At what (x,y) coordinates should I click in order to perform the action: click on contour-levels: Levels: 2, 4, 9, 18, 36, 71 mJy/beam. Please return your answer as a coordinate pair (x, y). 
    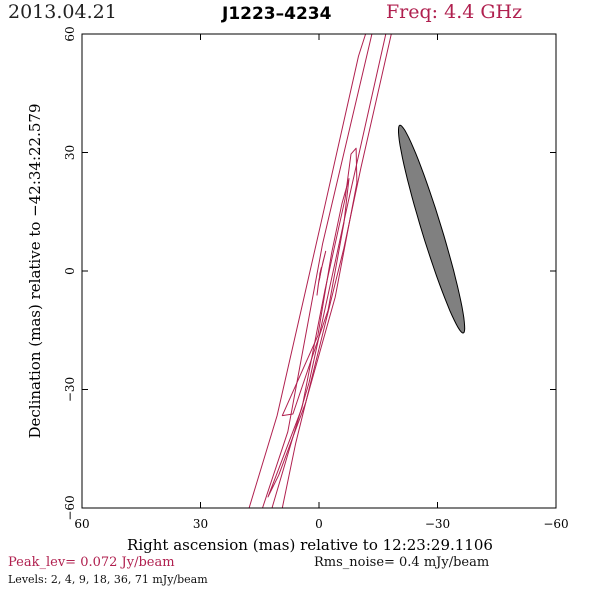
    Looking at the image, I should click on (108, 579).